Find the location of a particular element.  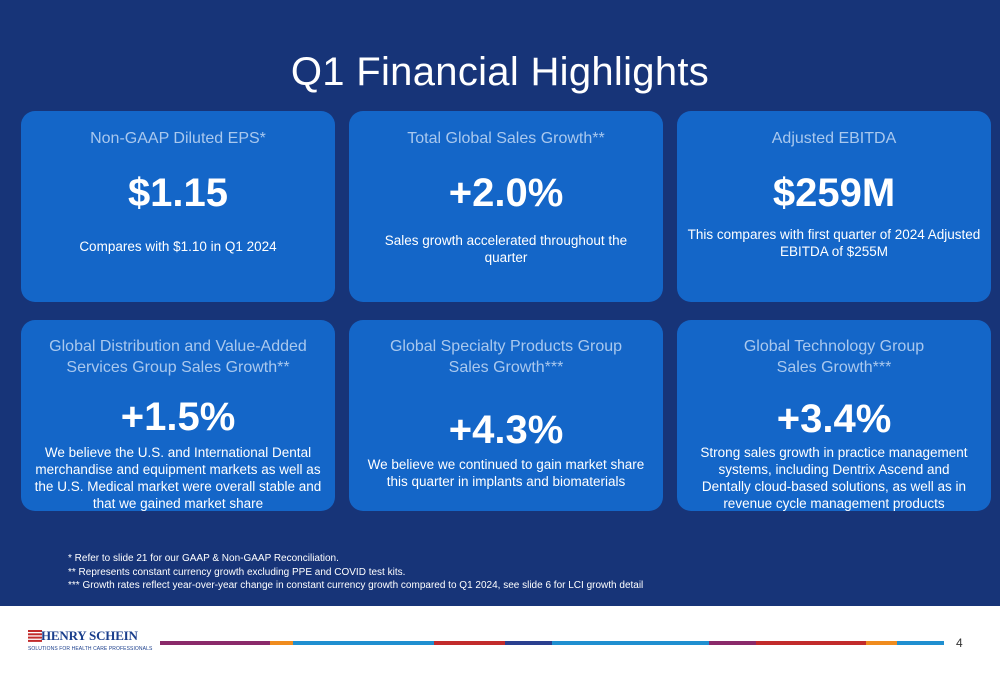

page-title: Q1 Financial Highlights is located at coordinates (500, 72).